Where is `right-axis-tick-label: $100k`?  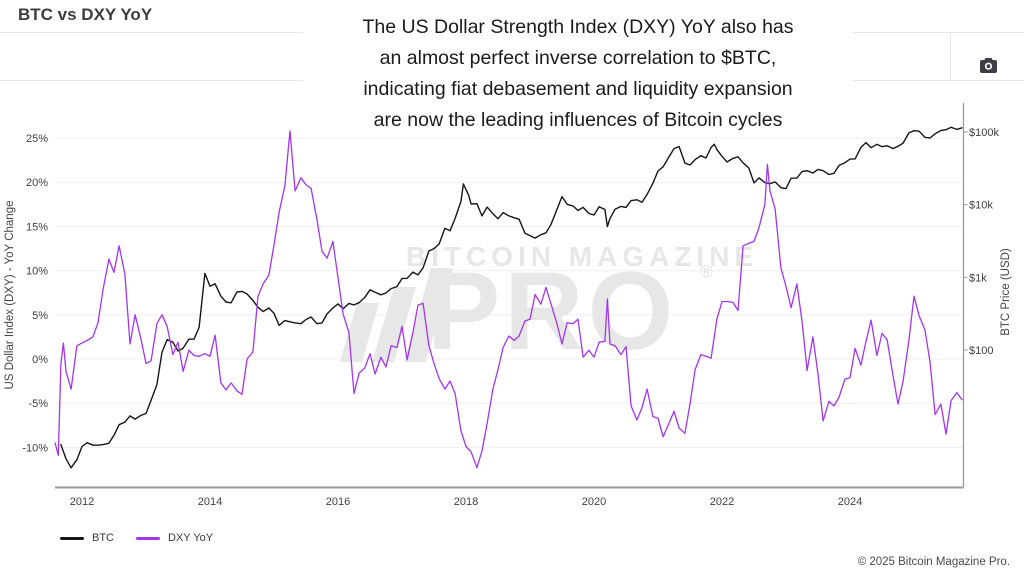 right-axis-tick-label: $100k is located at coordinates (984, 133).